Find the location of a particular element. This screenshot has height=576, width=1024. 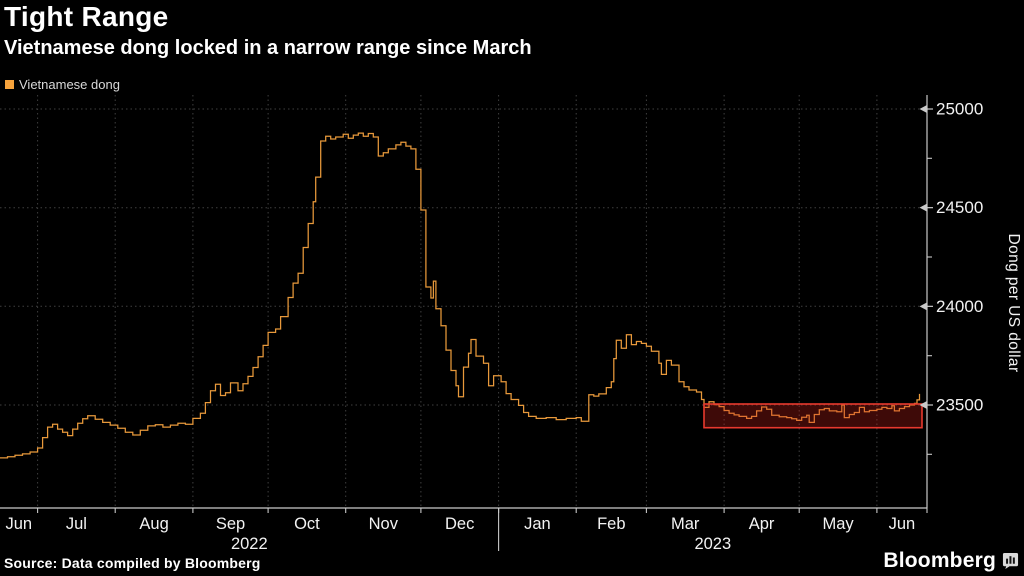

legend: Vietnamese dong is located at coordinates (62, 84).